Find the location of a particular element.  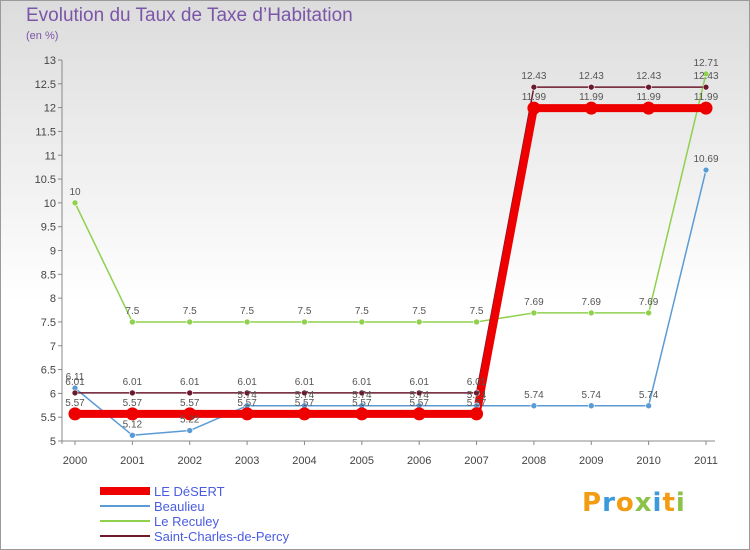

x-tick-label: 2000 is located at coordinates (75, 461).